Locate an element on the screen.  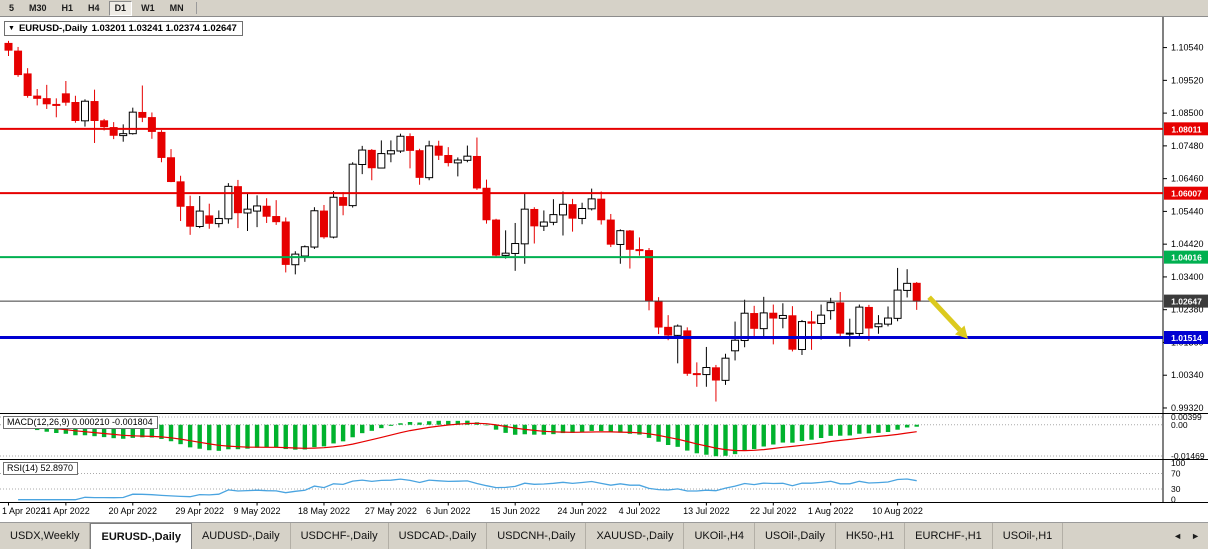
svg-text: 22 Jul 2022 is located at coordinates (773, 511).